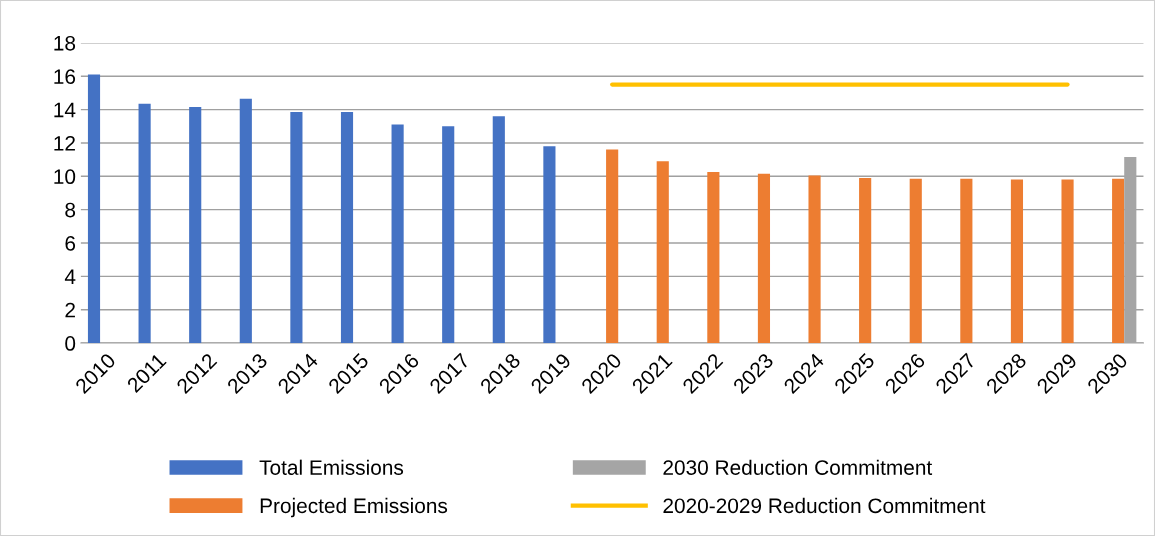 The width and height of the screenshot is (1155, 536). Describe the element at coordinates (70, 276) in the screenshot. I see `y-tick-label: 4` at that location.